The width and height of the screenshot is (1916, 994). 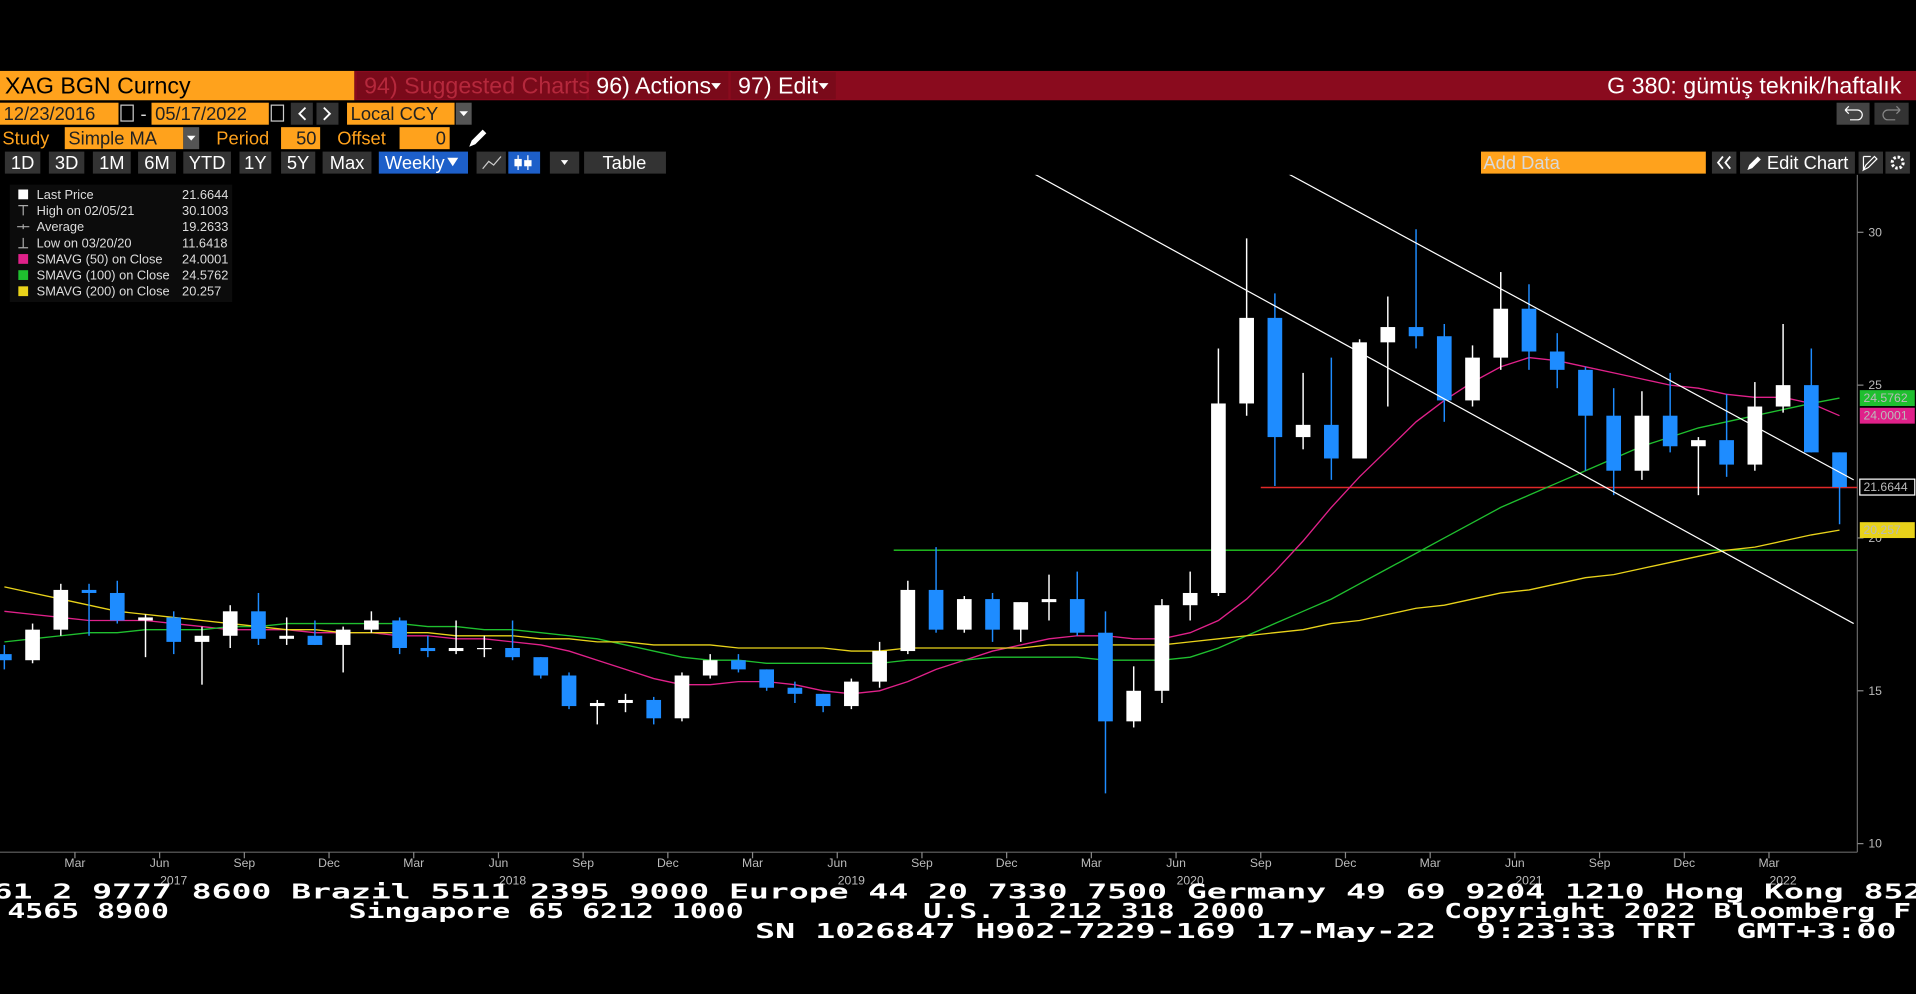 What do you see at coordinates (86, 210) in the screenshot?
I see `legend-label: High on 02/05/21` at bounding box center [86, 210].